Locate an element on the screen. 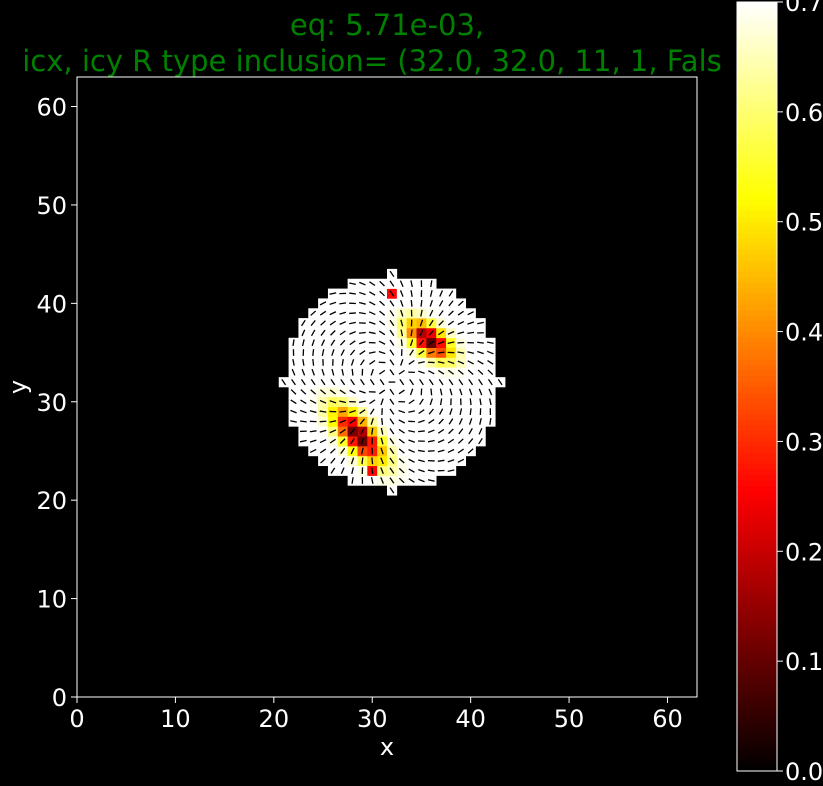 Image resolution: width=823 pixels, height=786 pixels. title-line-1: eq: 5.71e-03, is located at coordinates (387, 25).